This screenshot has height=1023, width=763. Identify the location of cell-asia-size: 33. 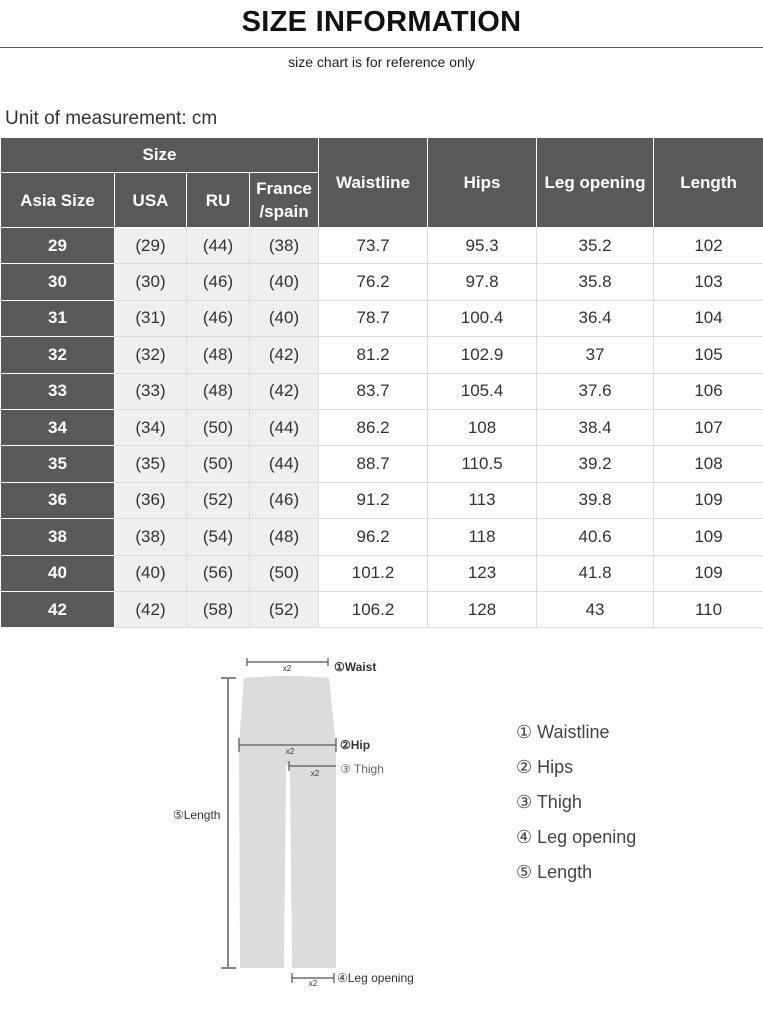
(57, 391).